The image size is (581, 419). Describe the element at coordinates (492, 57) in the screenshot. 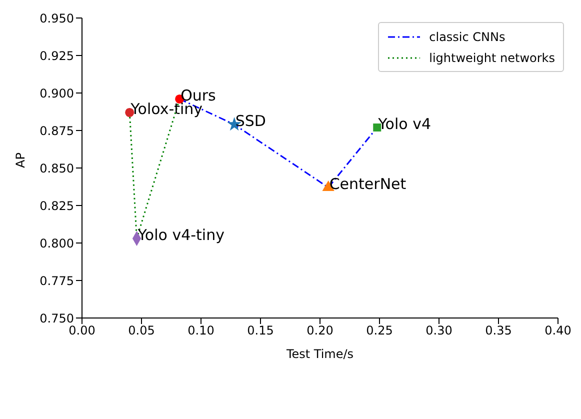

I see `legend-label: lightweight networks` at that location.